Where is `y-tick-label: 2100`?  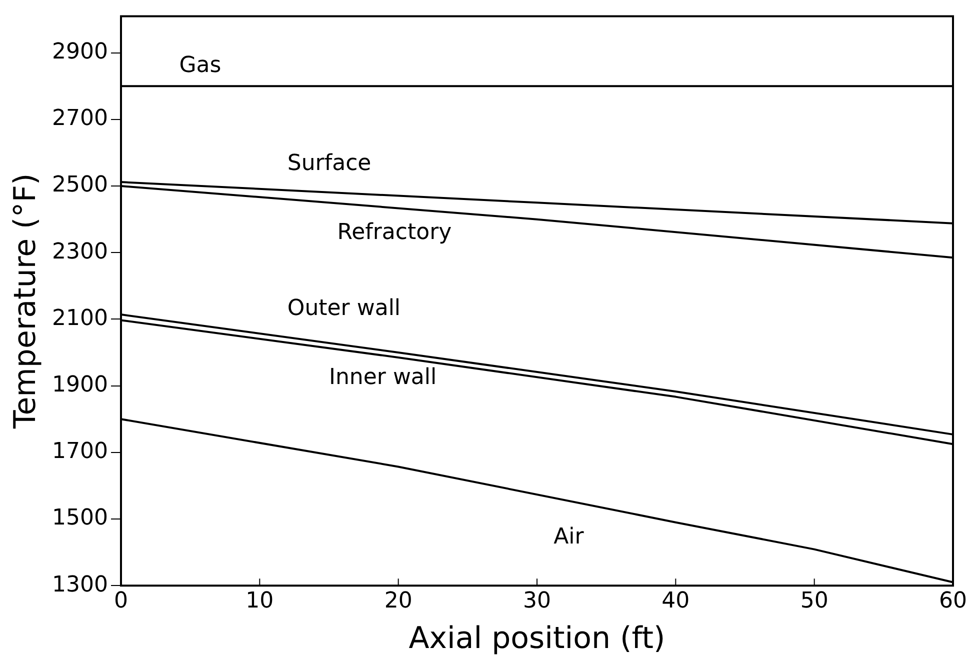
y-tick-label: 2100 is located at coordinates (80, 318).